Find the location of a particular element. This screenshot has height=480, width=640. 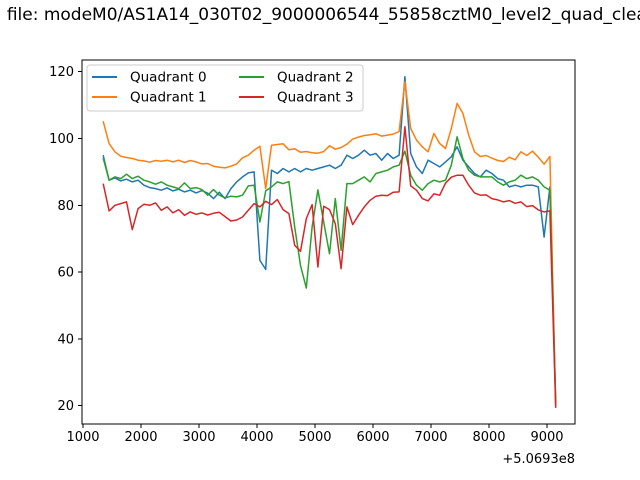

x-axis: 1000 2000 3000 4000 5000 6000 7000 8000 9000 is located at coordinates (315, 434).